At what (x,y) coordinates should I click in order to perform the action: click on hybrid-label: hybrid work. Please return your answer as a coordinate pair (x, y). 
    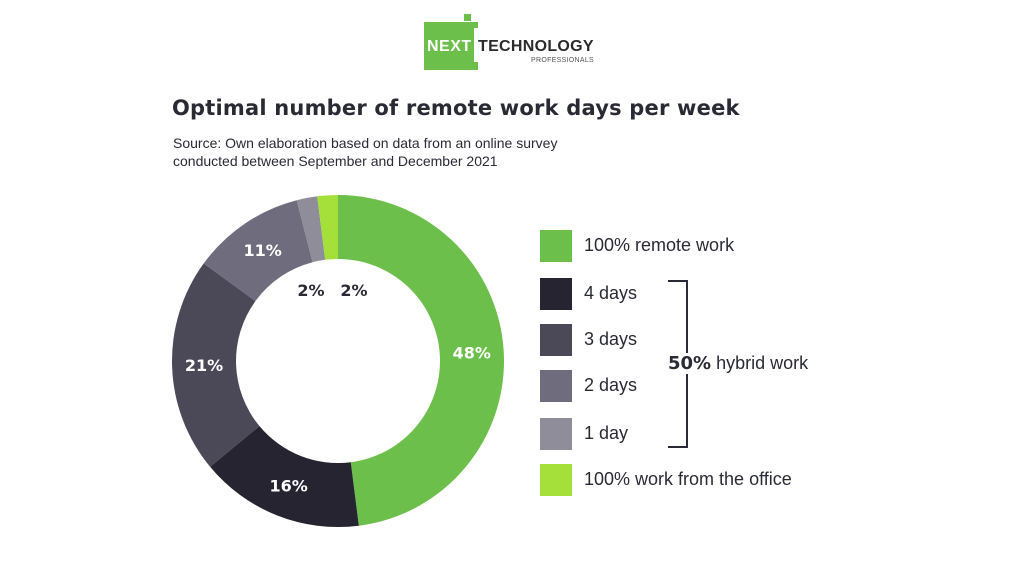
    Looking at the image, I should click on (762, 363).